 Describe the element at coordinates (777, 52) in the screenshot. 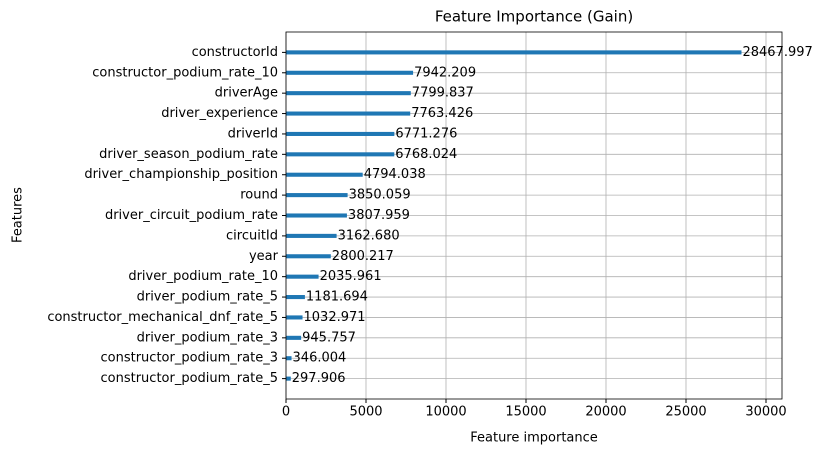

I see `value-label: 28467.997` at that location.